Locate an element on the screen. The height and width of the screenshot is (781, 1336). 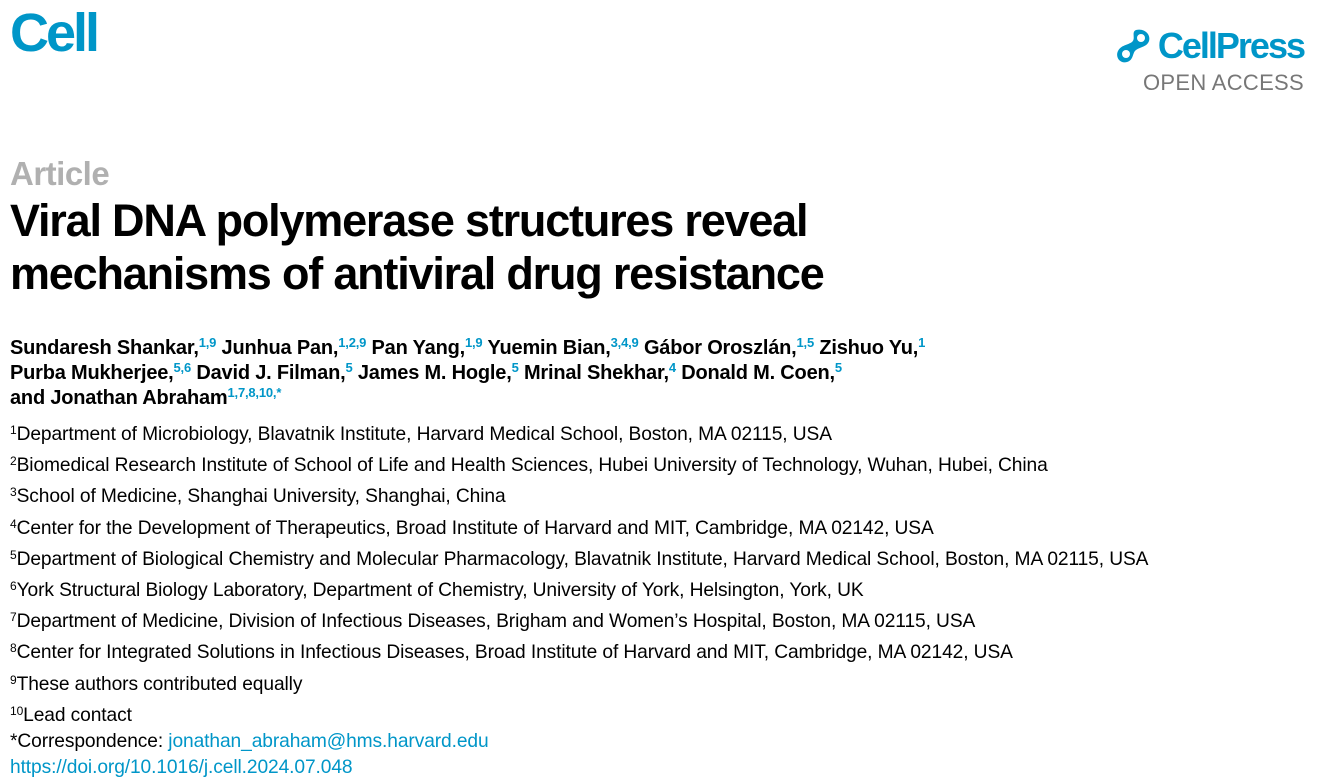
article-type: Article is located at coordinates (60, 173).